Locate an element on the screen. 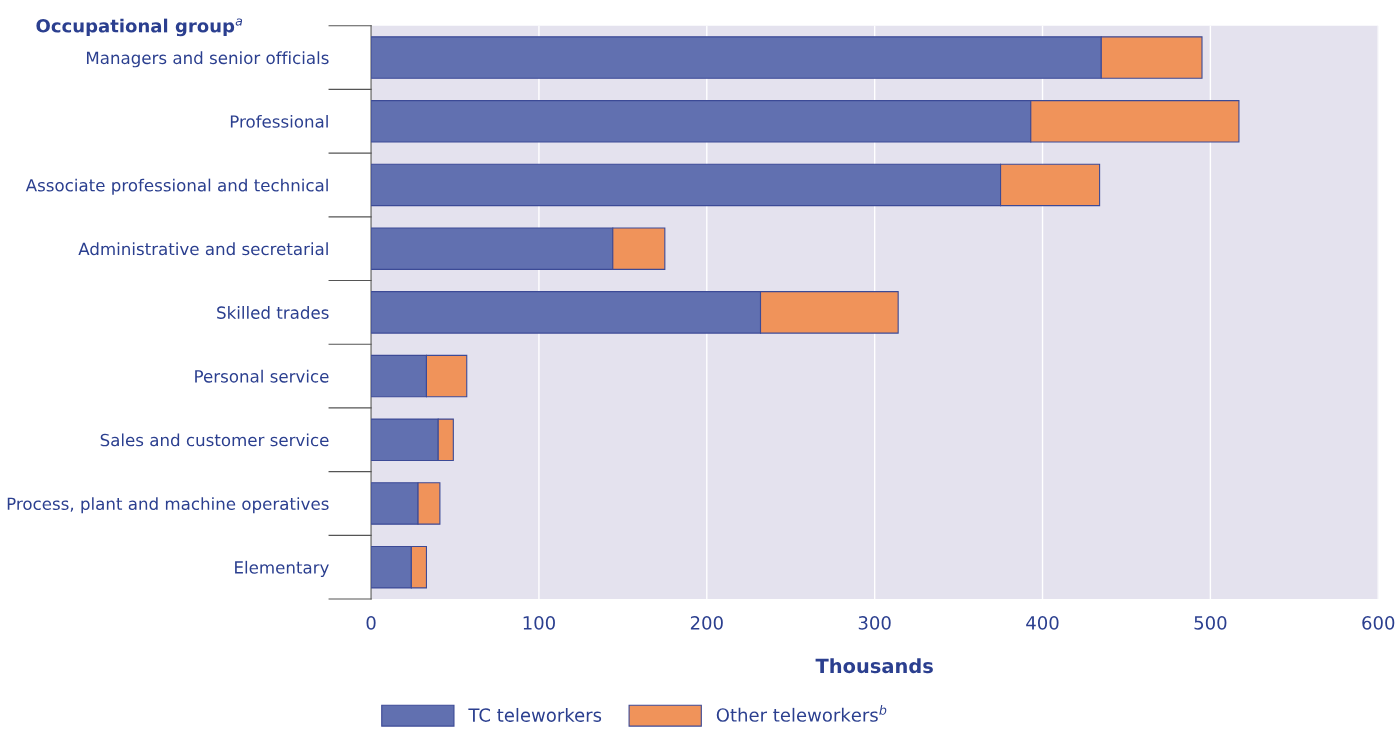  x-tick-label: 100 is located at coordinates (539, 623).